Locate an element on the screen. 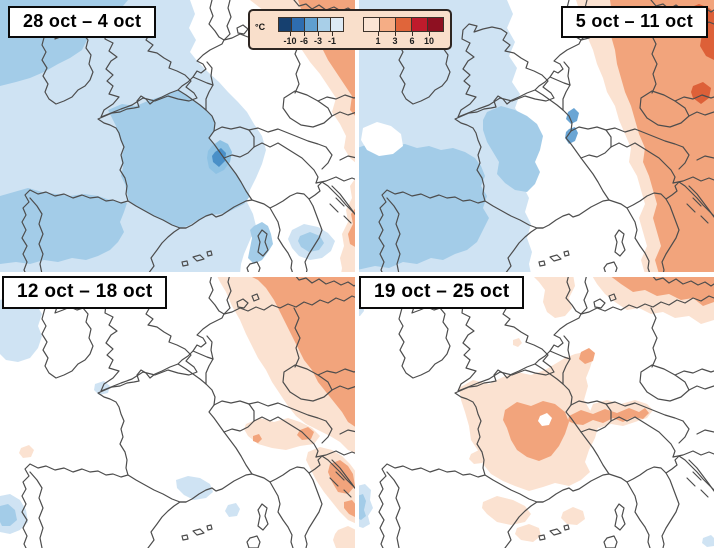 This screenshot has height=548, width=714. date-range-label-week4: 19 oct – 25 oct is located at coordinates (442, 292).